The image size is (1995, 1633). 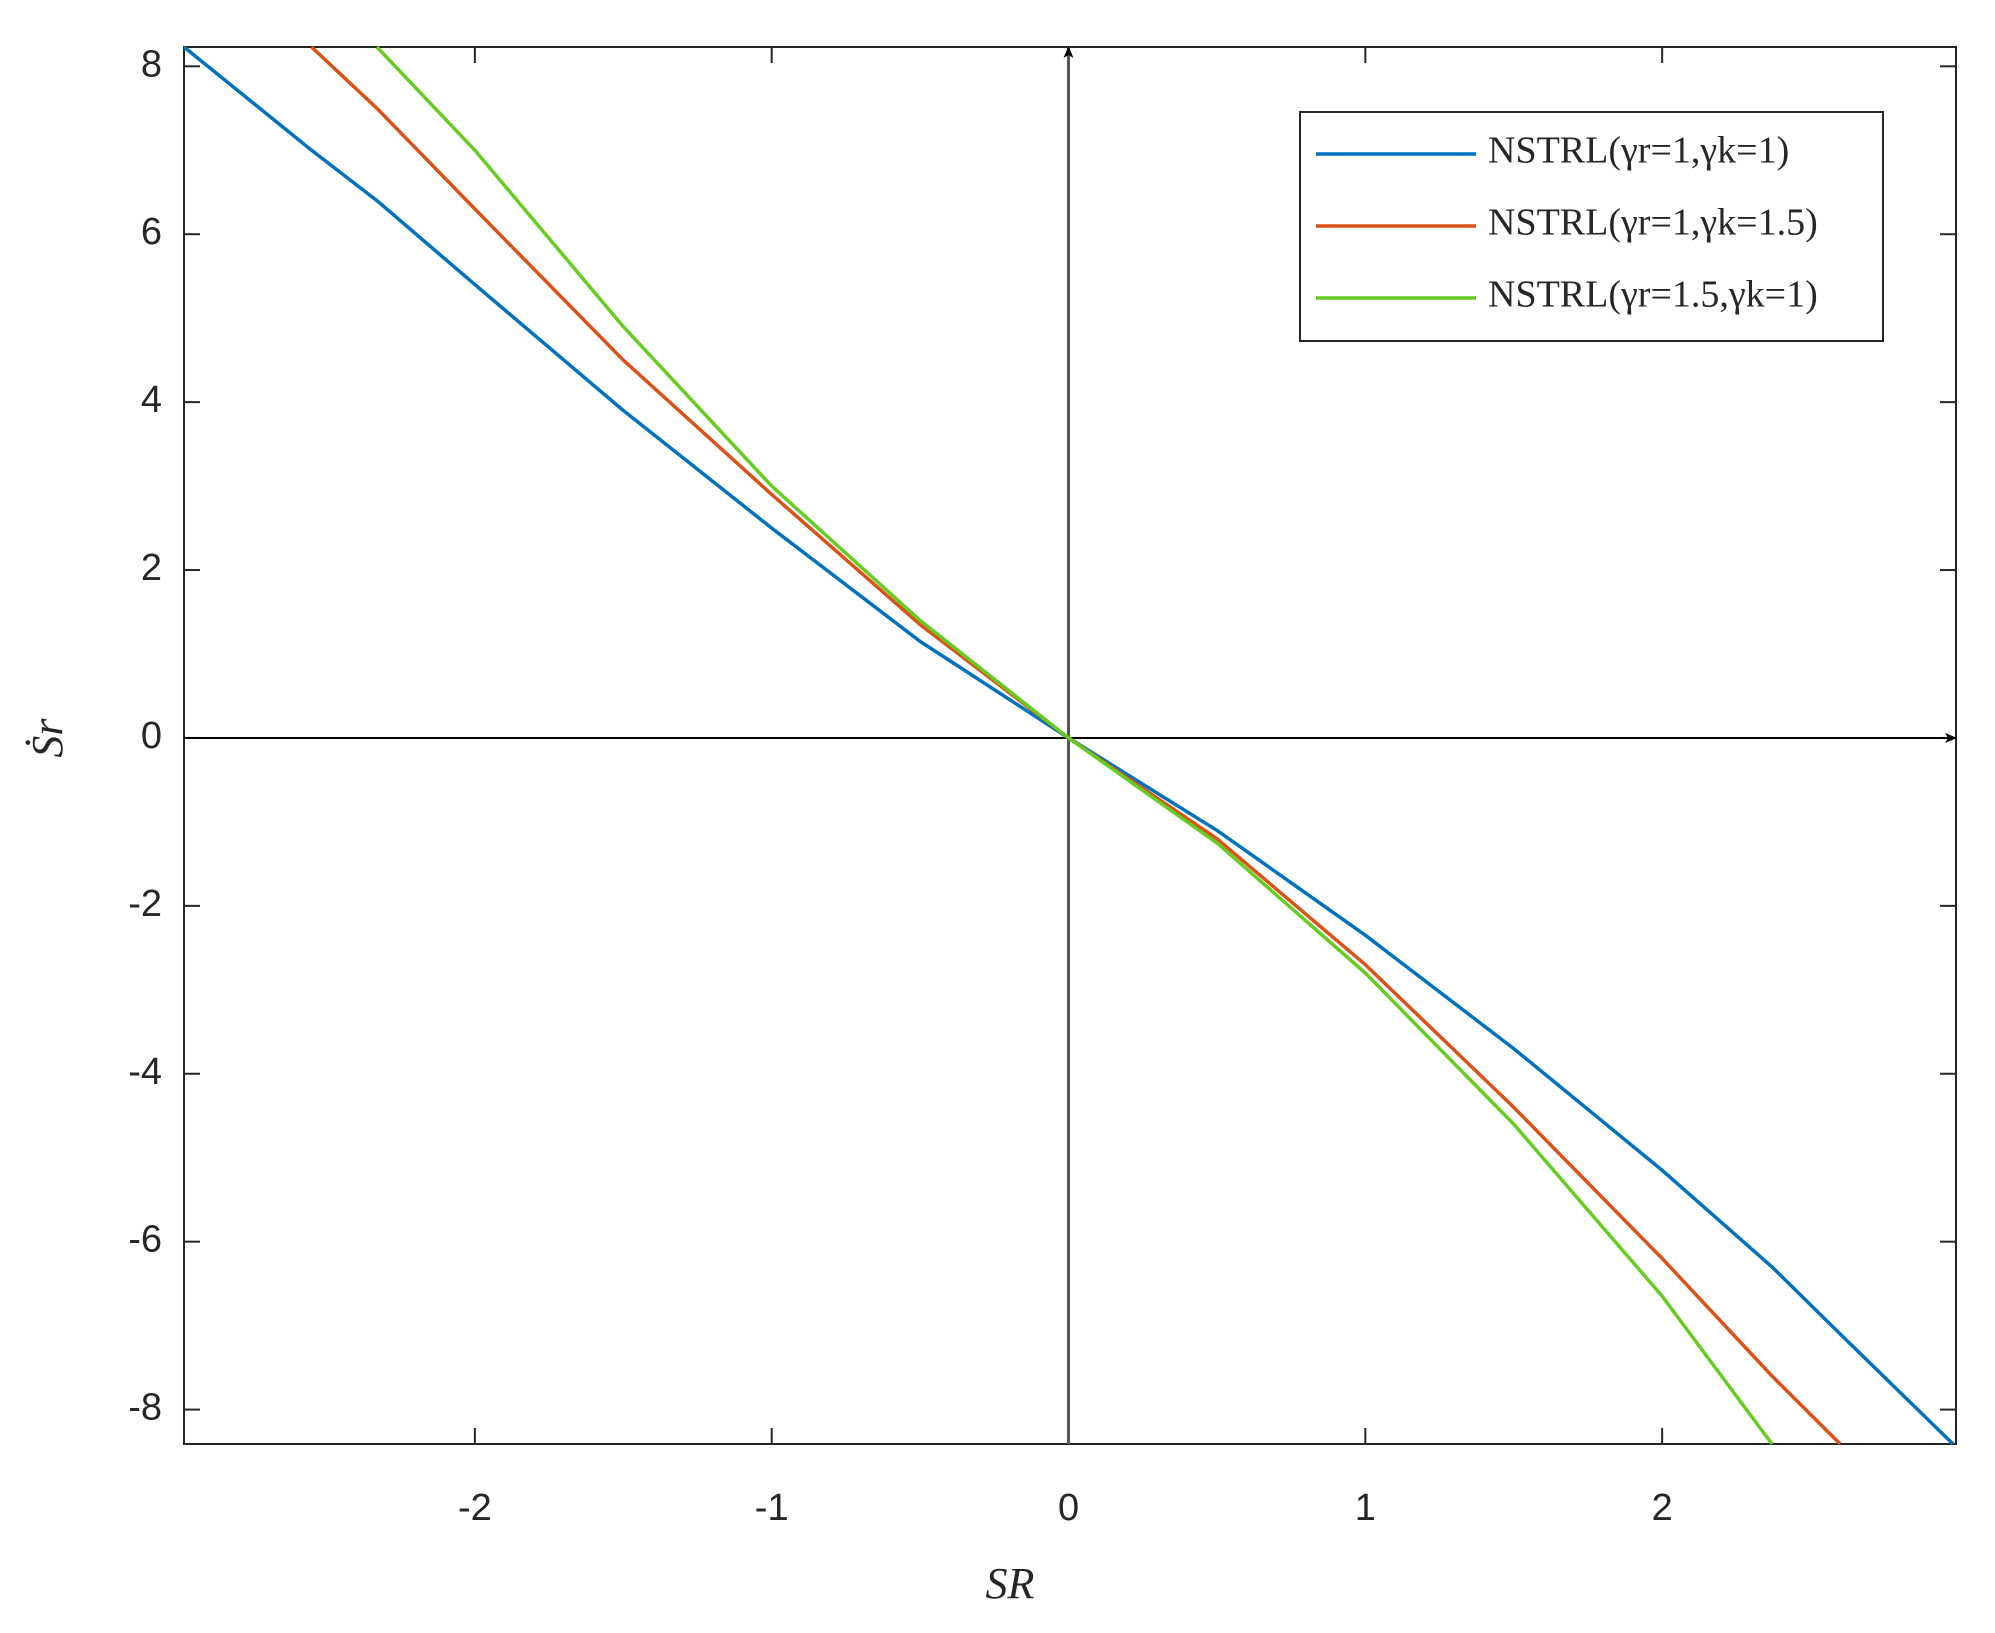 What do you see at coordinates (1638, 151) in the screenshot?
I see `legend-label: NSTRL(γr=1,γk=1)` at bounding box center [1638, 151].